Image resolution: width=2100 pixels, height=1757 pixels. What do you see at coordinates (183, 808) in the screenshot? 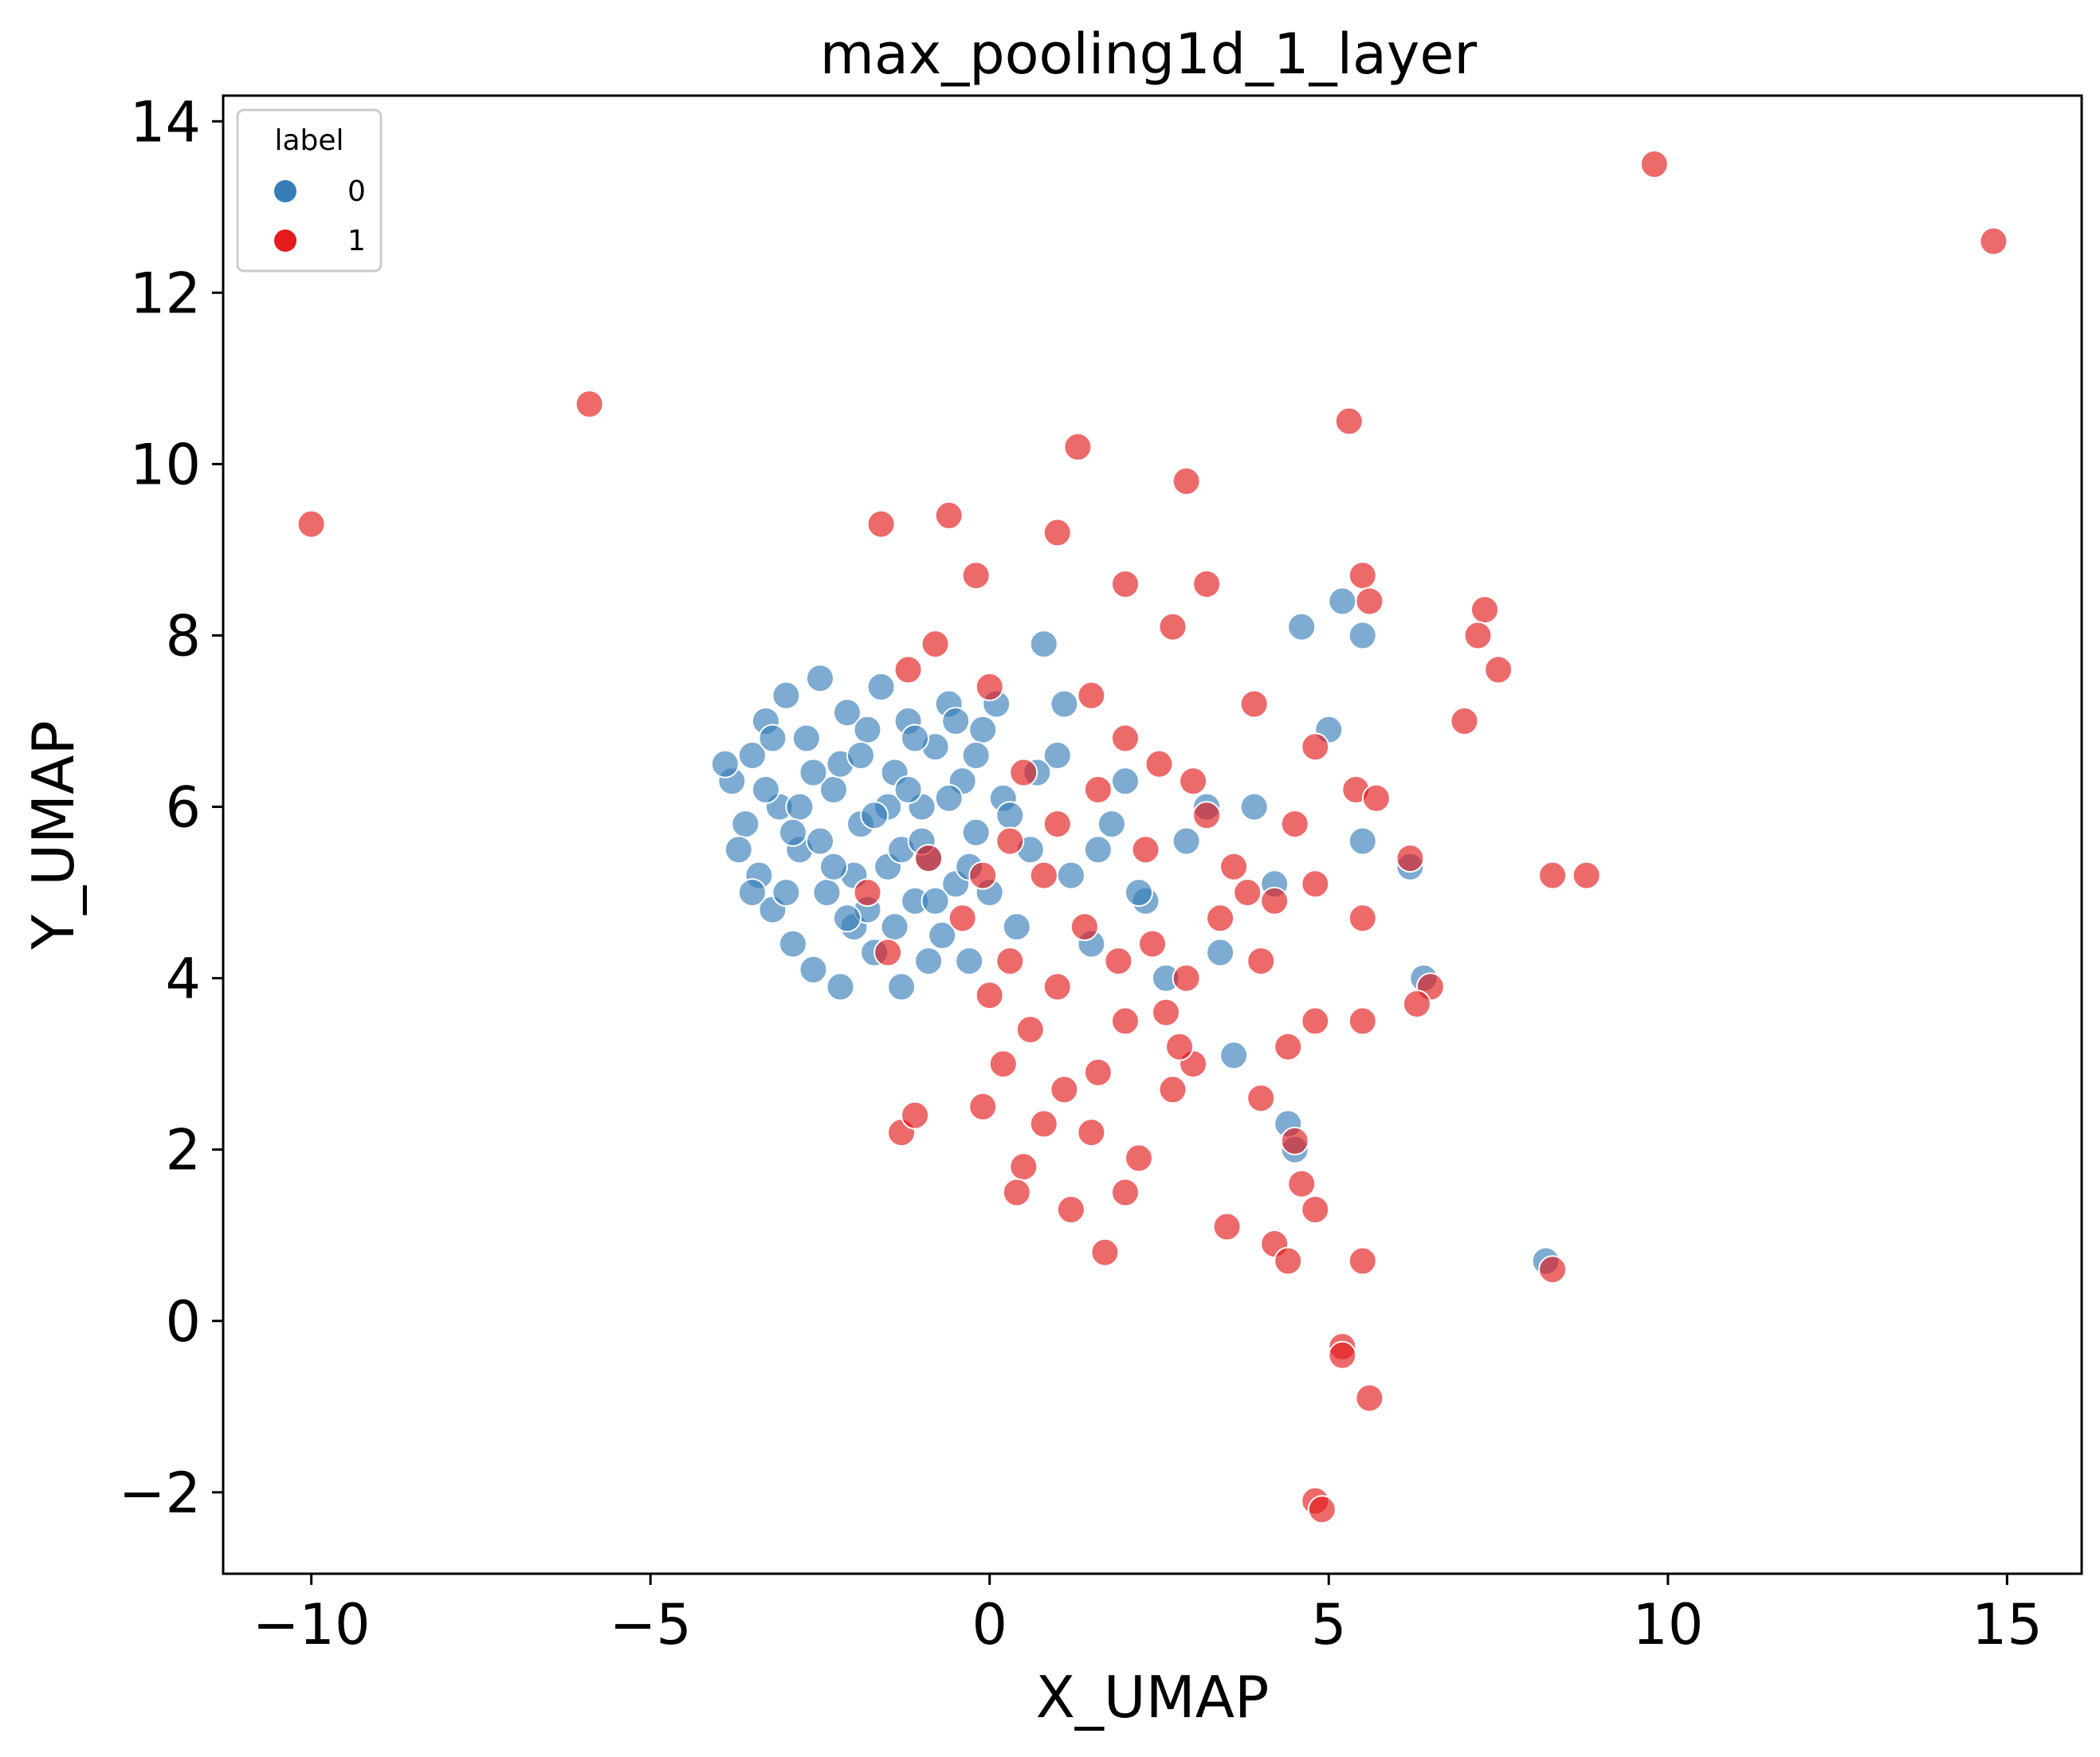
I see `y-tick-label: 6` at bounding box center [183, 808].